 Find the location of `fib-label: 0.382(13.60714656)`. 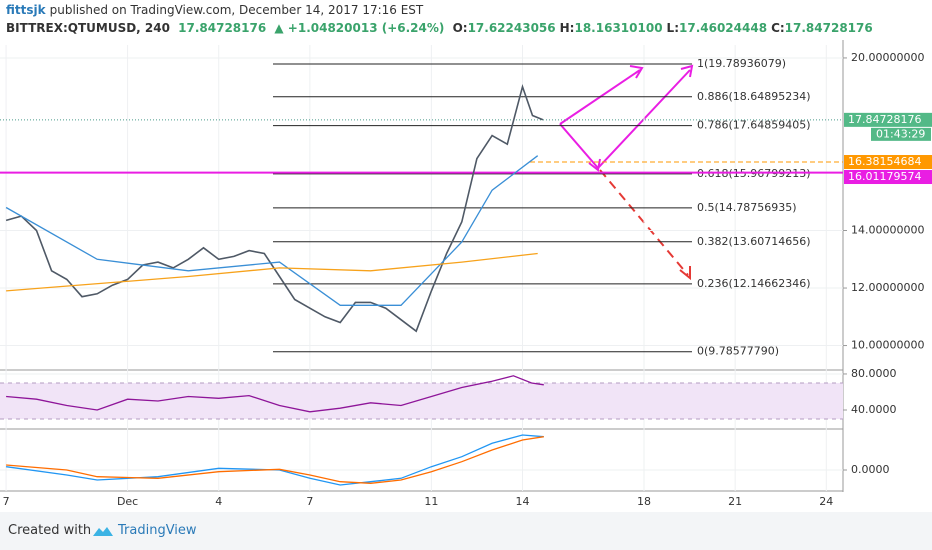

fib-label: 0.382(13.60714656) is located at coordinates (754, 241).